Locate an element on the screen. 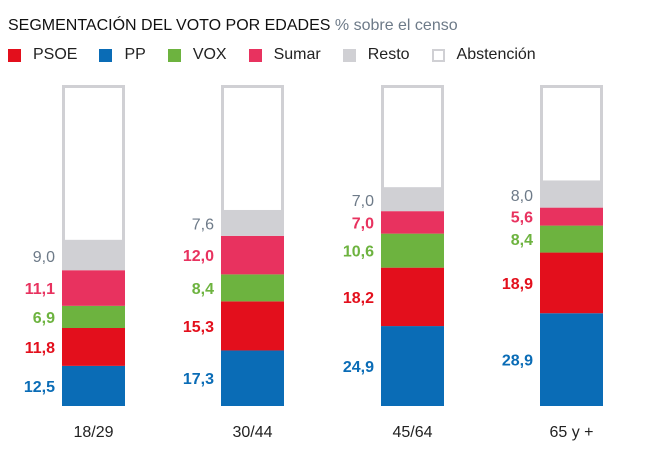 This screenshot has height=454, width=656. data-label-pp: 28,9 is located at coordinates (517, 361).